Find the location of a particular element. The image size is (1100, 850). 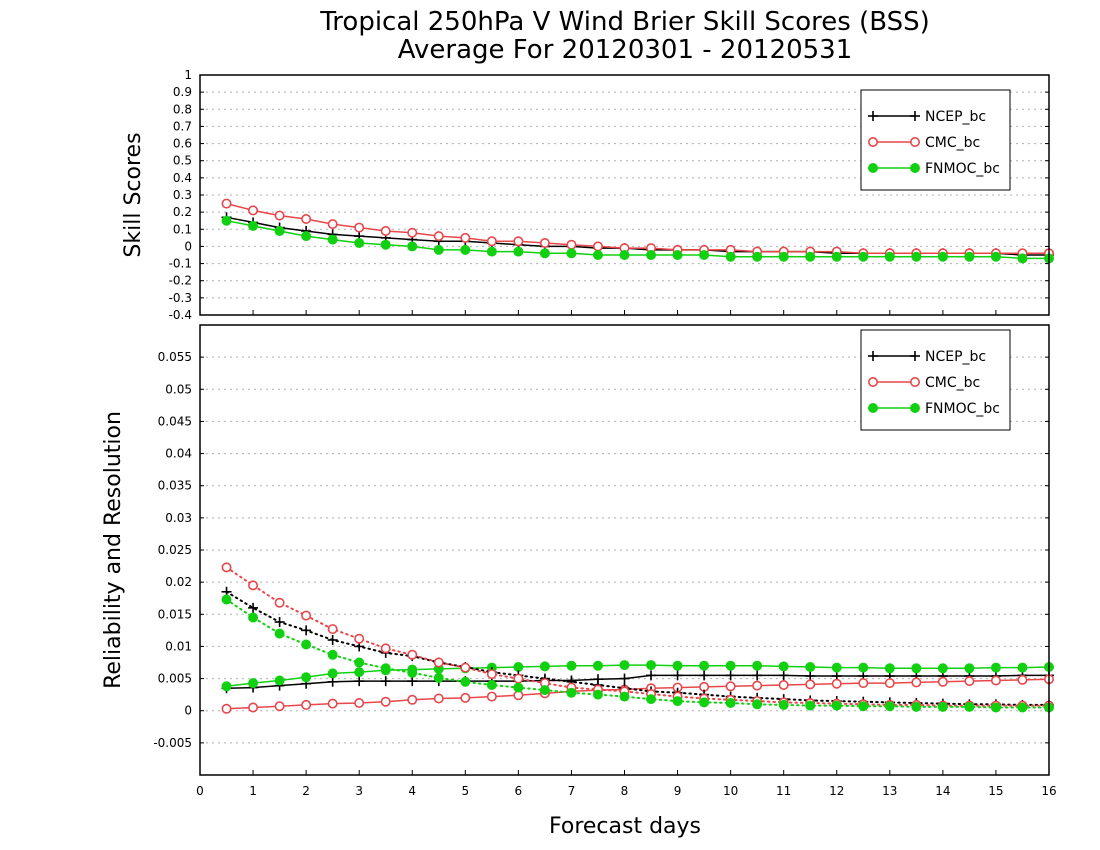

top-legend-cmc-bc-marker-right is located at coordinates (914, 142).